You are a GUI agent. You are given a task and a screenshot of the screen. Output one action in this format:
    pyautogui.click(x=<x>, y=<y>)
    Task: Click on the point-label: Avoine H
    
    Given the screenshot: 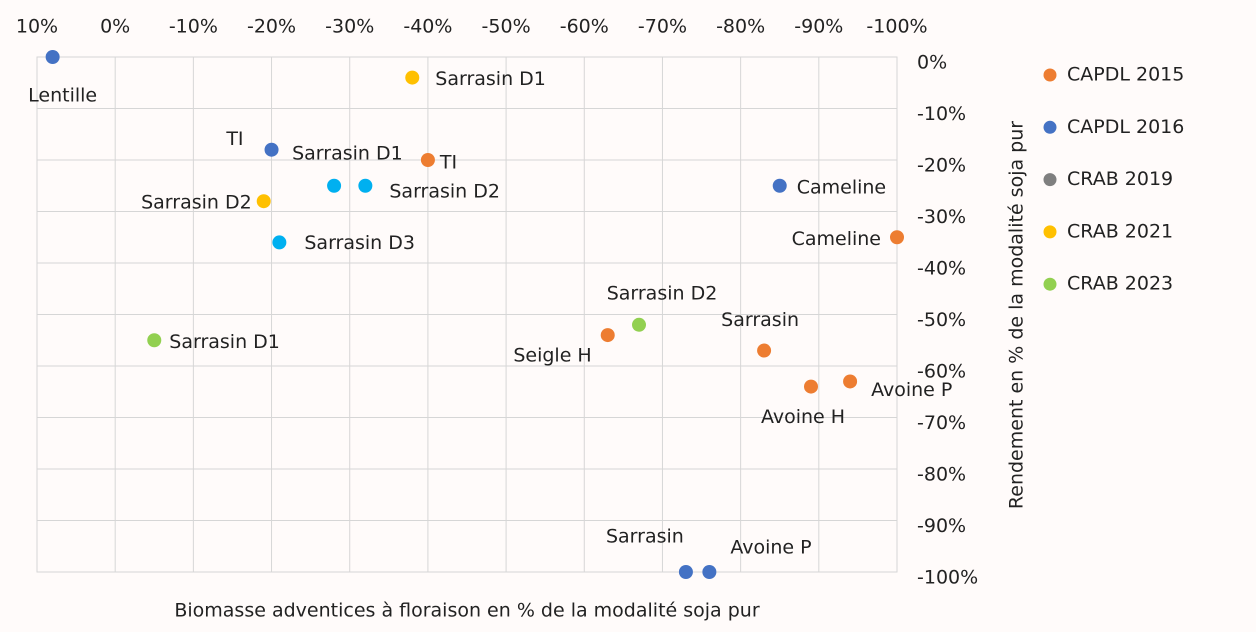 What is the action you would take?
    pyautogui.click(x=803, y=417)
    